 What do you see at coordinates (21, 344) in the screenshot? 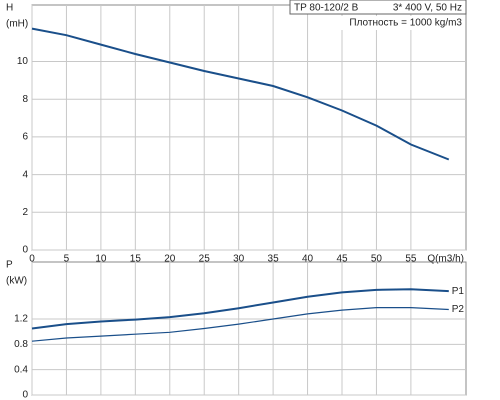
I see `y-tick-label: 0.8` at bounding box center [21, 344].